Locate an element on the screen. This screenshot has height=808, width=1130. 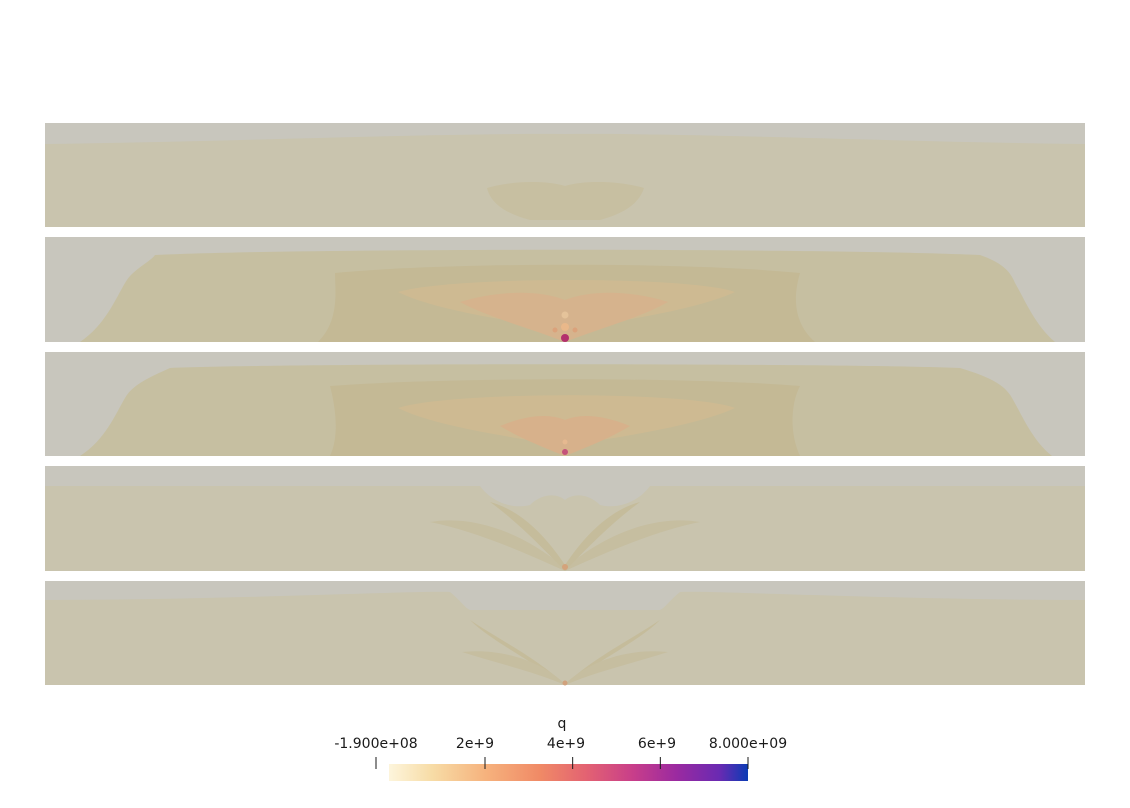
colorbar-tick-label: 4e+9 is located at coordinates (566, 744).